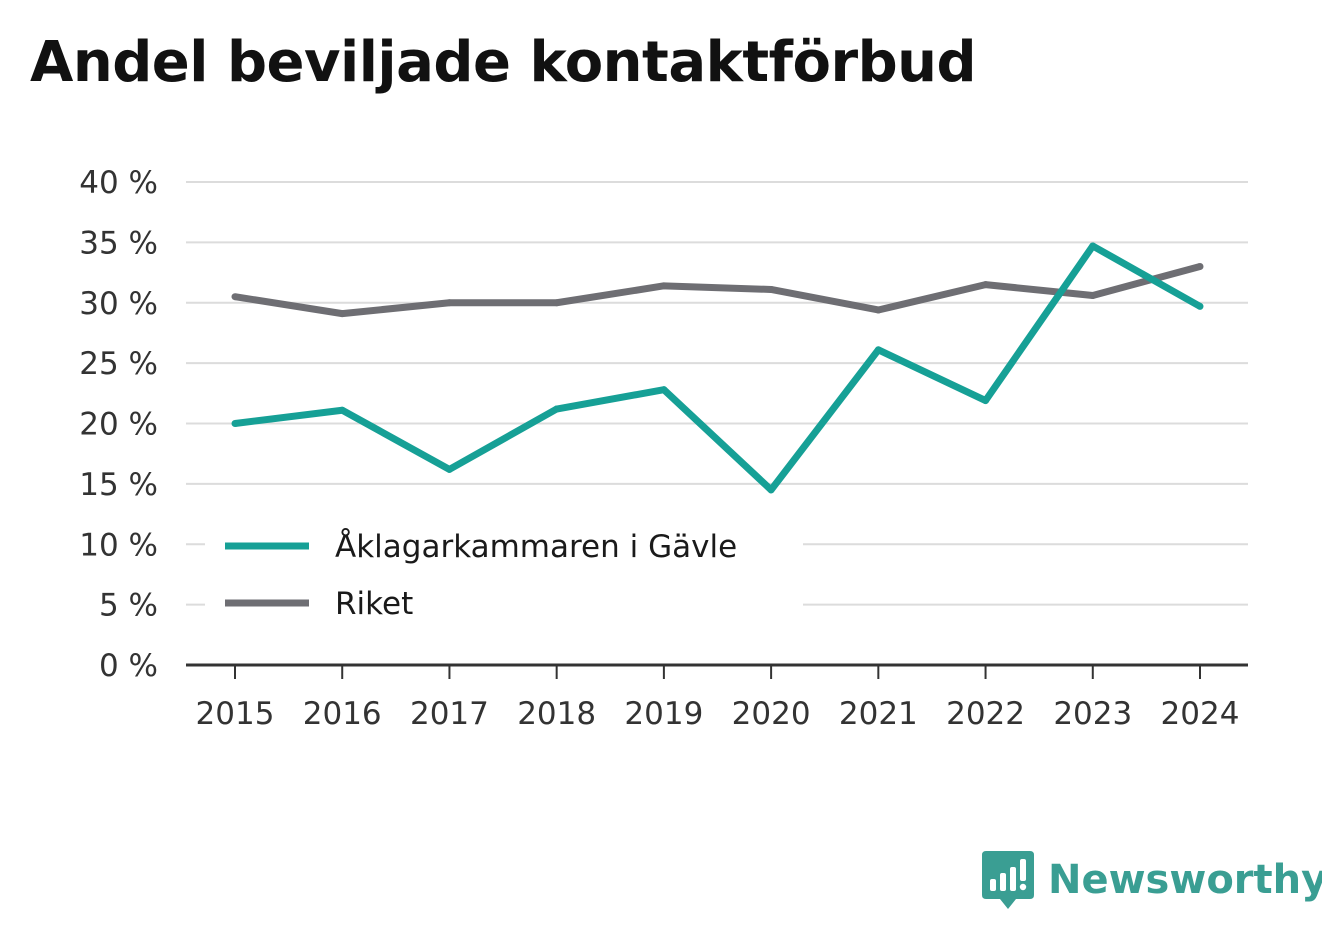 The height and width of the screenshot is (939, 1322). What do you see at coordinates (128, 666) in the screenshot?
I see `y-tick-label: 0 %` at bounding box center [128, 666].